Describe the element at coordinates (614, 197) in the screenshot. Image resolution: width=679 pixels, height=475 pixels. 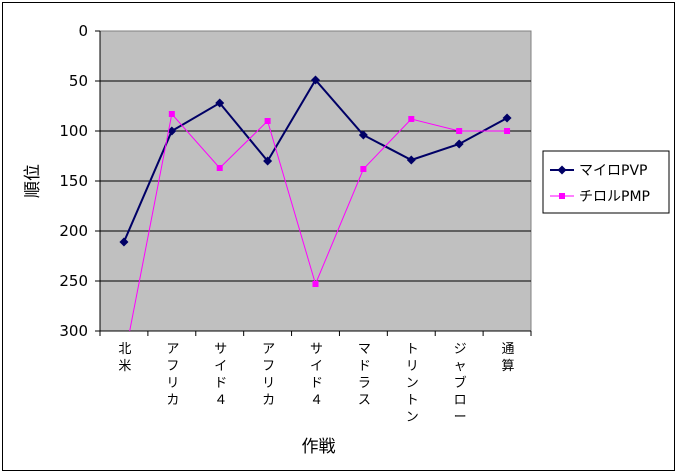
I see `legend-label: チロルPMP` at that location.